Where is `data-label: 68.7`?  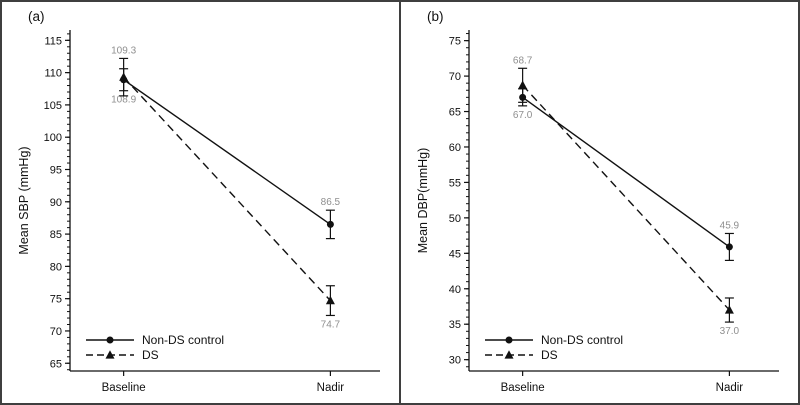 data-label: 68.7 is located at coordinates (523, 60).